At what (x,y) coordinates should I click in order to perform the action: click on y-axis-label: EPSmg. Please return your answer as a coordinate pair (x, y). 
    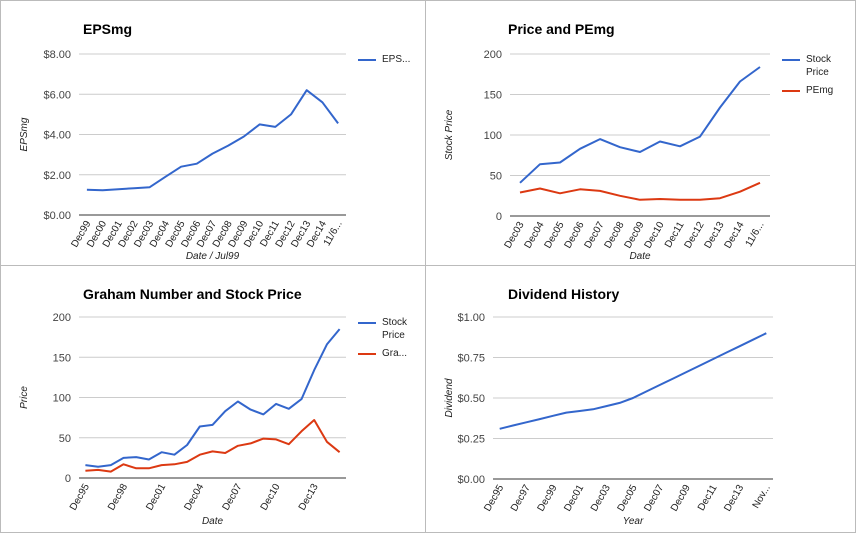
    Looking at the image, I should click on (24, 134).